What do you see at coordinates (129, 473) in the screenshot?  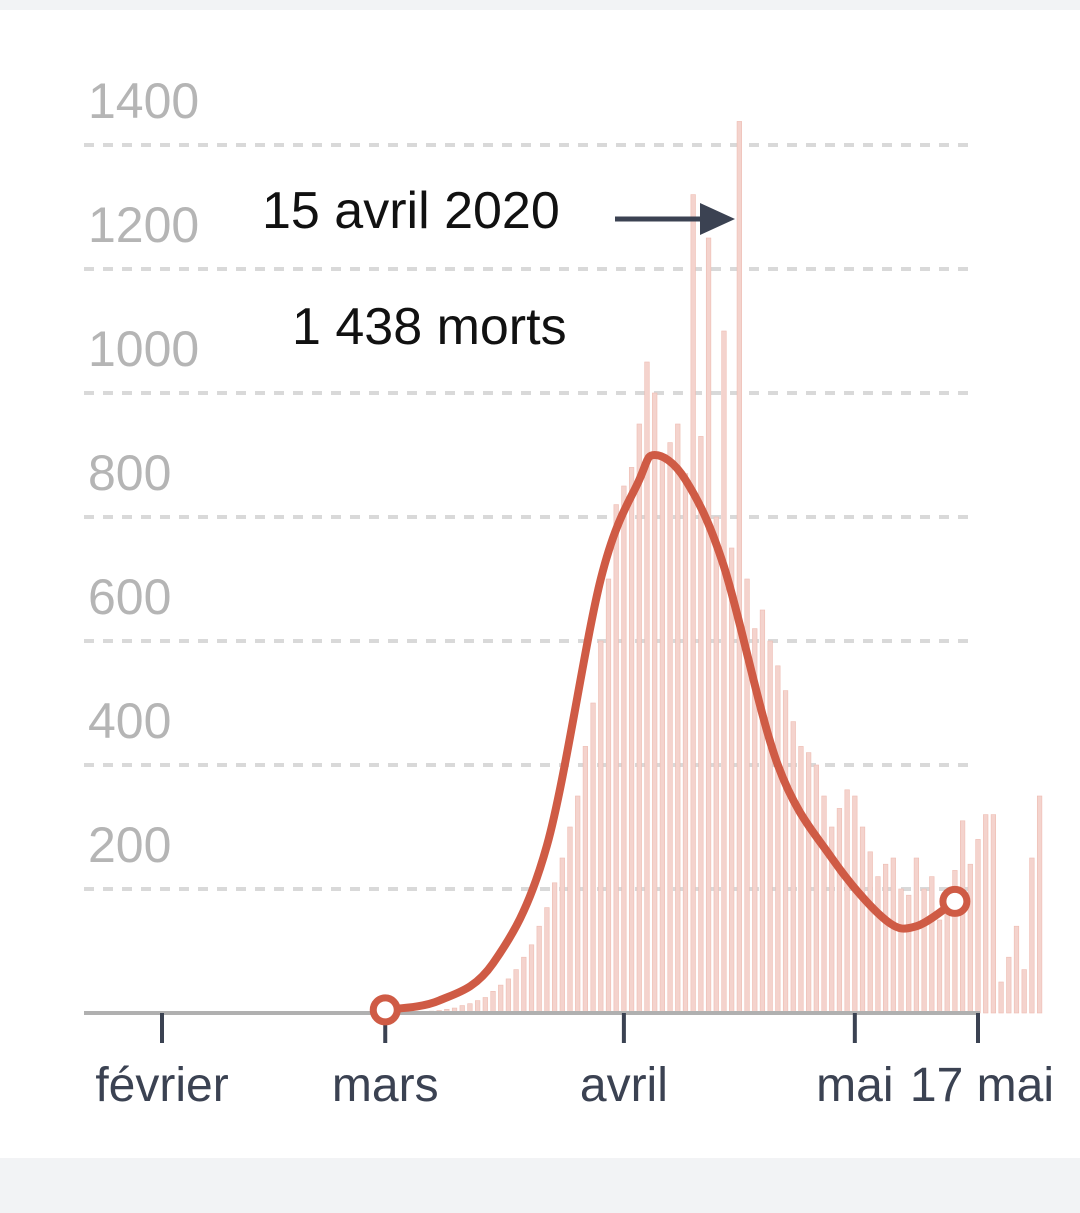 I see `y-tick-label-800: 800` at bounding box center [129, 473].